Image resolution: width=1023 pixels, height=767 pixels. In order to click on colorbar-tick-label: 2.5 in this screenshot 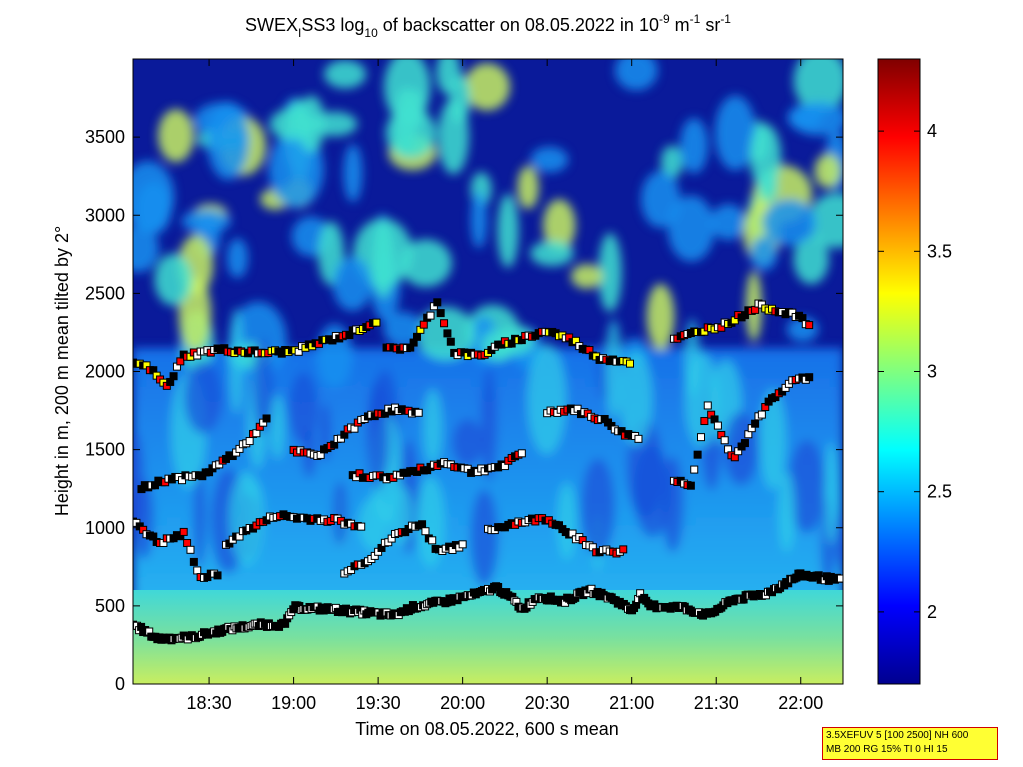, I will do `click(939, 492)`.